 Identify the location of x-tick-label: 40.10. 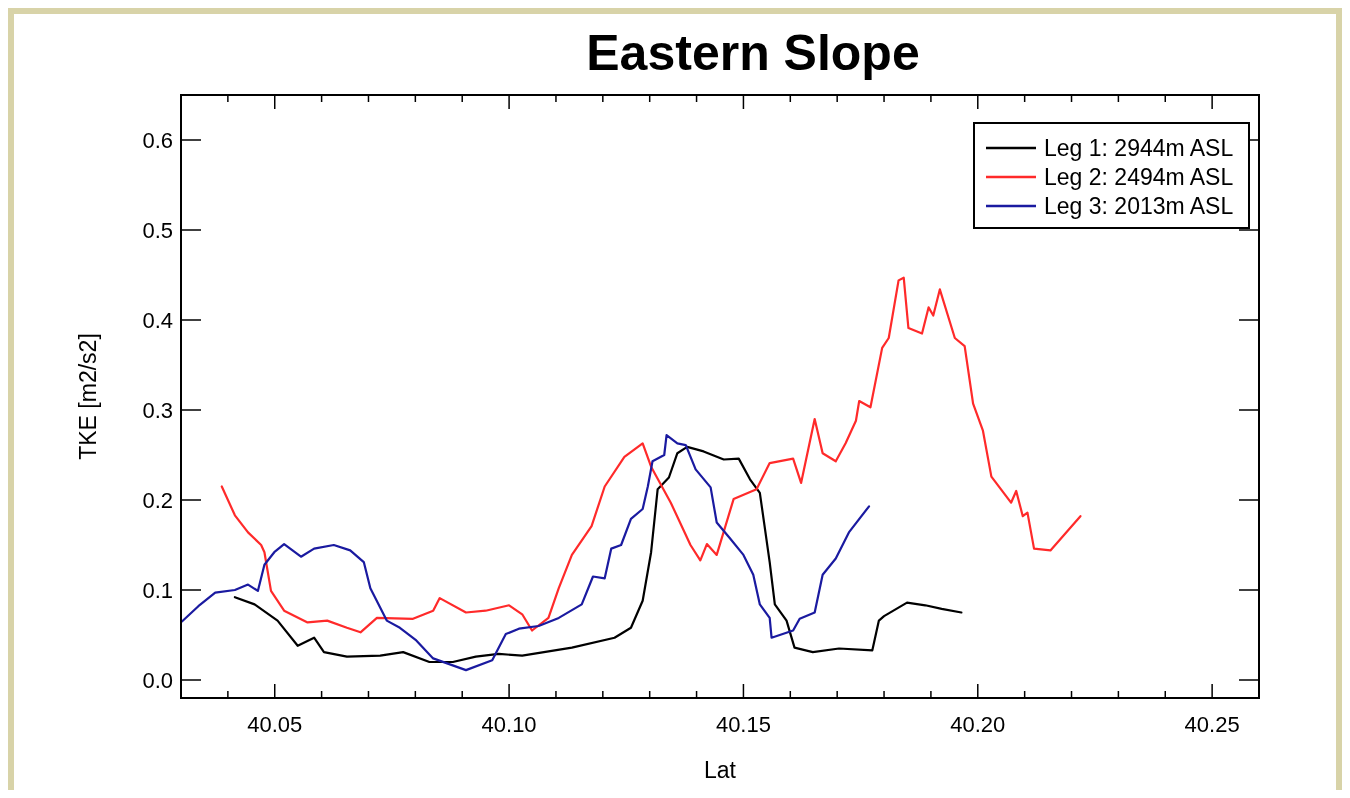
(509, 724).